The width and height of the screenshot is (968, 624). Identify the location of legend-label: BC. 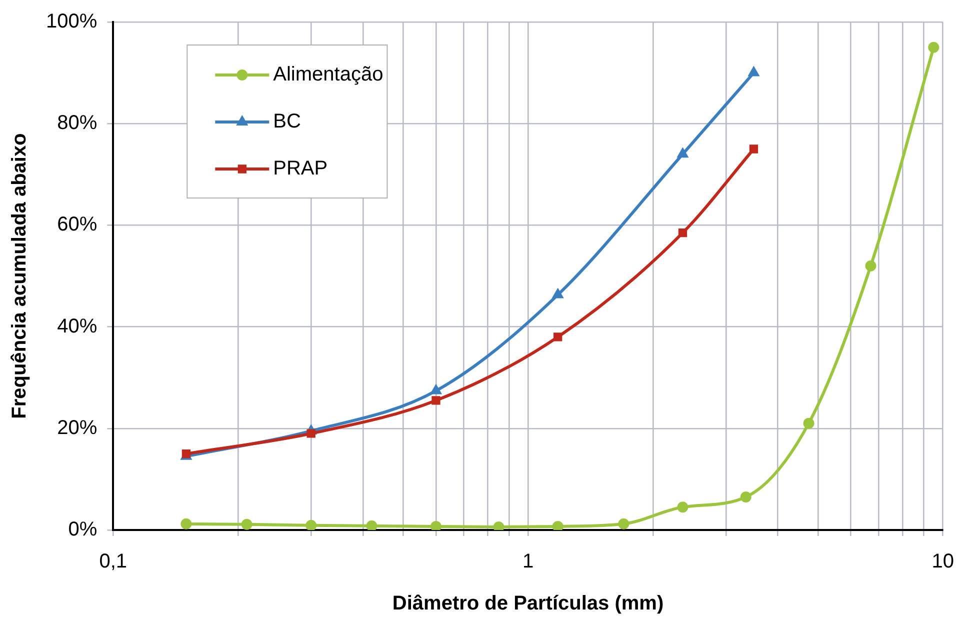
(287, 121).